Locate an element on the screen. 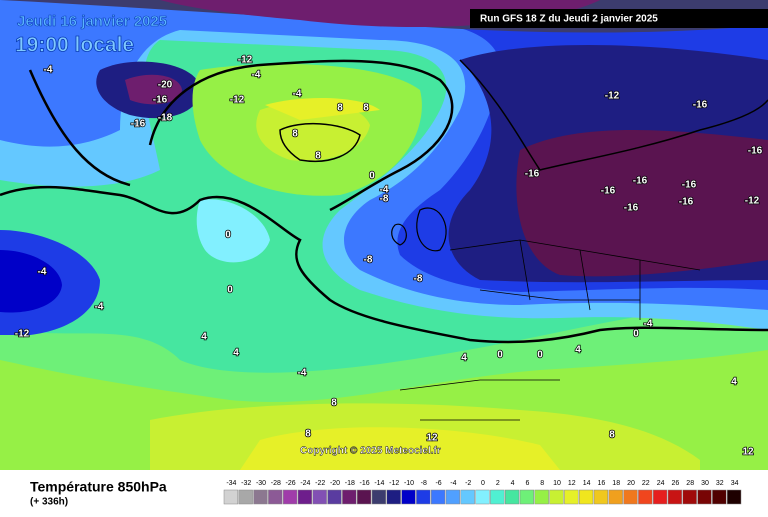  legend-label: 10 is located at coordinates (557, 483).